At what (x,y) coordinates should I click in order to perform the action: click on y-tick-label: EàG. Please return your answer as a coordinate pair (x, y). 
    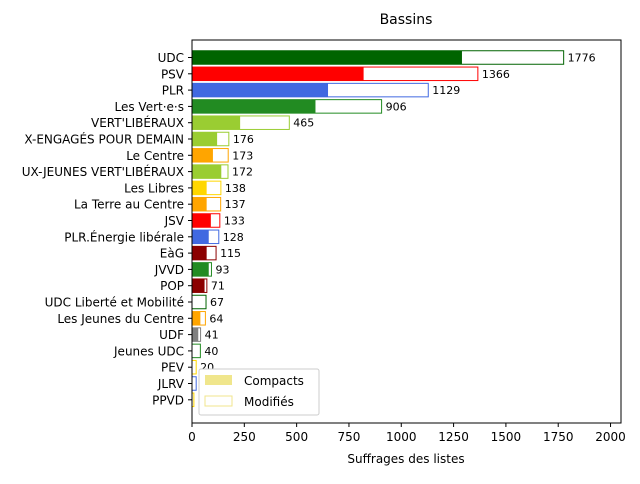
    Looking at the image, I should click on (172, 254).